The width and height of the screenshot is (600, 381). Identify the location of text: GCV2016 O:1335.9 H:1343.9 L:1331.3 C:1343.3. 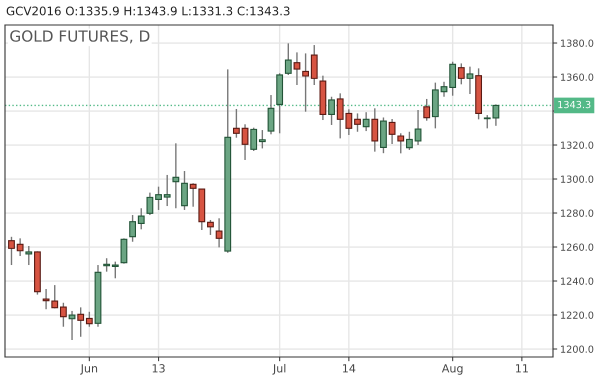
(148, 11).